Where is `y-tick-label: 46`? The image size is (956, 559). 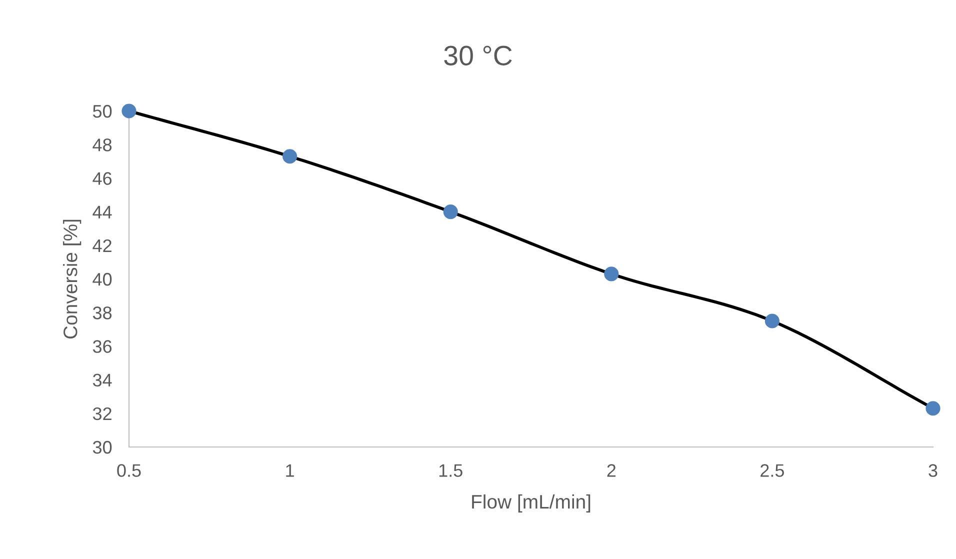 y-tick-label: 46 is located at coordinates (102, 178).